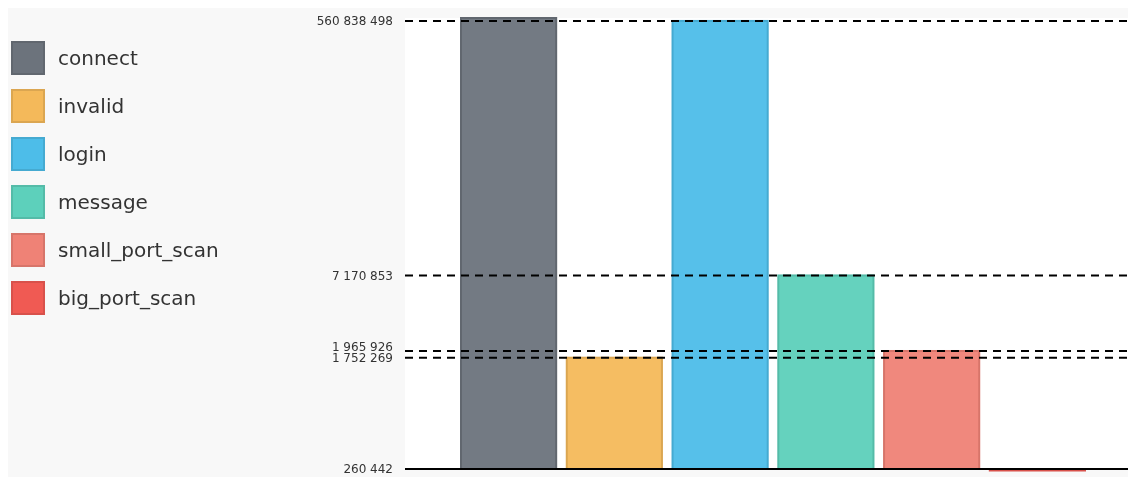 Image resolution: width=1136 pixels, height=477 pixels. What do you see at coordinates (103, 202) in the screenshot?
I see `legend-label: message` at bounding box center [103, 202].